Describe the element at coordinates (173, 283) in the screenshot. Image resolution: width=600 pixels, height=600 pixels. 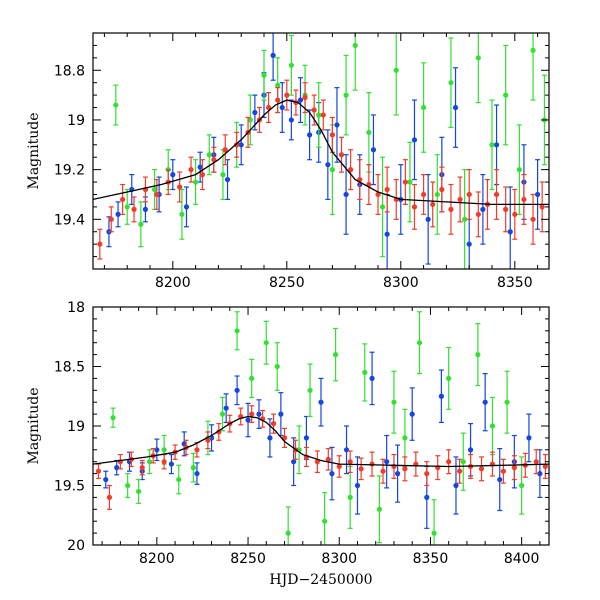
I see `top-x-tick-label: 8200` at that location.